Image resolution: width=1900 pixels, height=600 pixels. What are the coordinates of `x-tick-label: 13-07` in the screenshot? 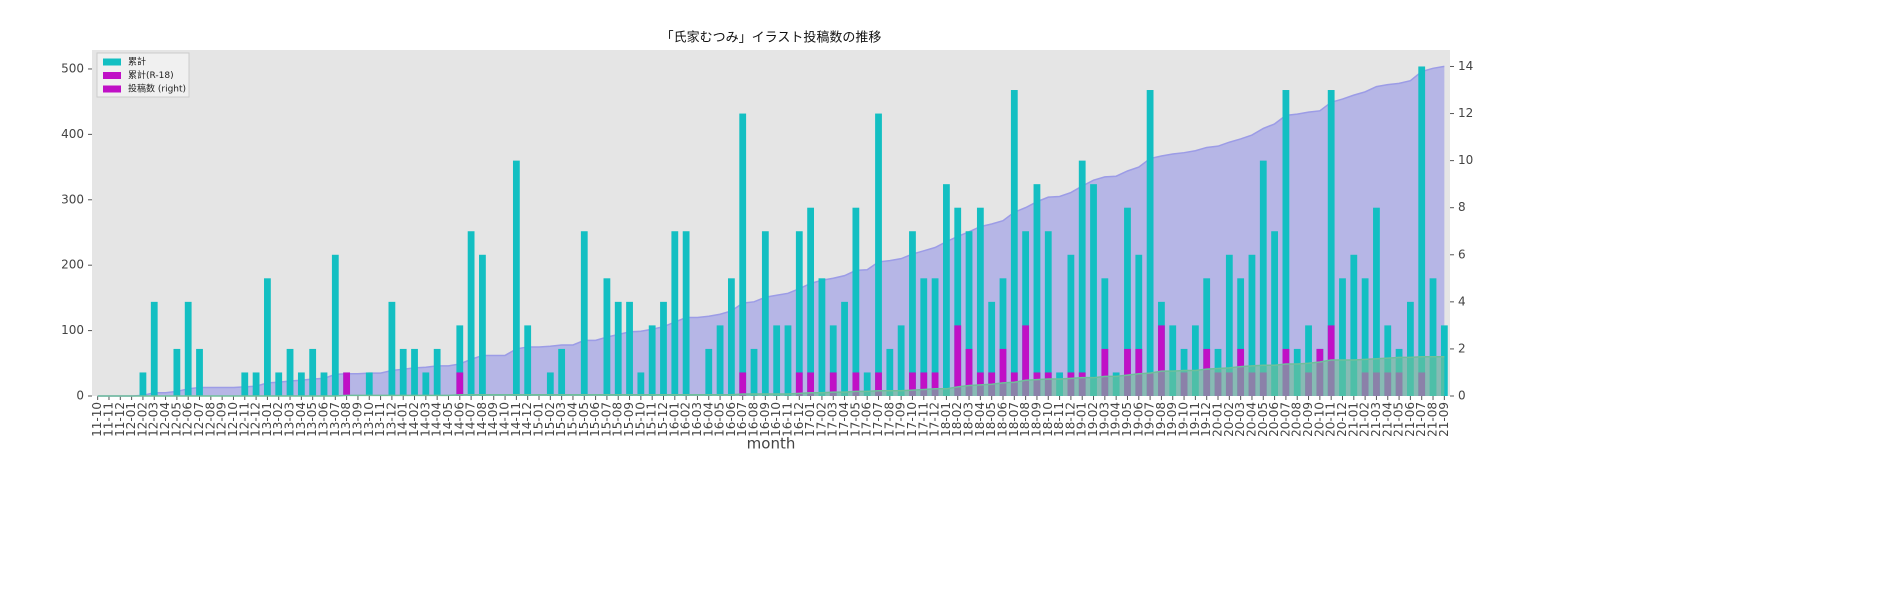 It's located at (335, 419).